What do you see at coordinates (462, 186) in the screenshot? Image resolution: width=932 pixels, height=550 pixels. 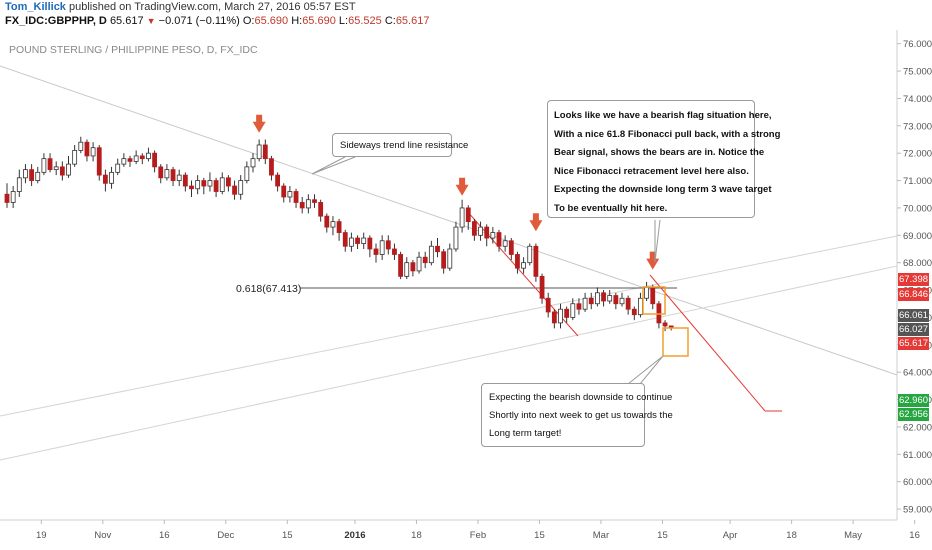 I see `down-arrow-icon` at bounding box center [462, 186].